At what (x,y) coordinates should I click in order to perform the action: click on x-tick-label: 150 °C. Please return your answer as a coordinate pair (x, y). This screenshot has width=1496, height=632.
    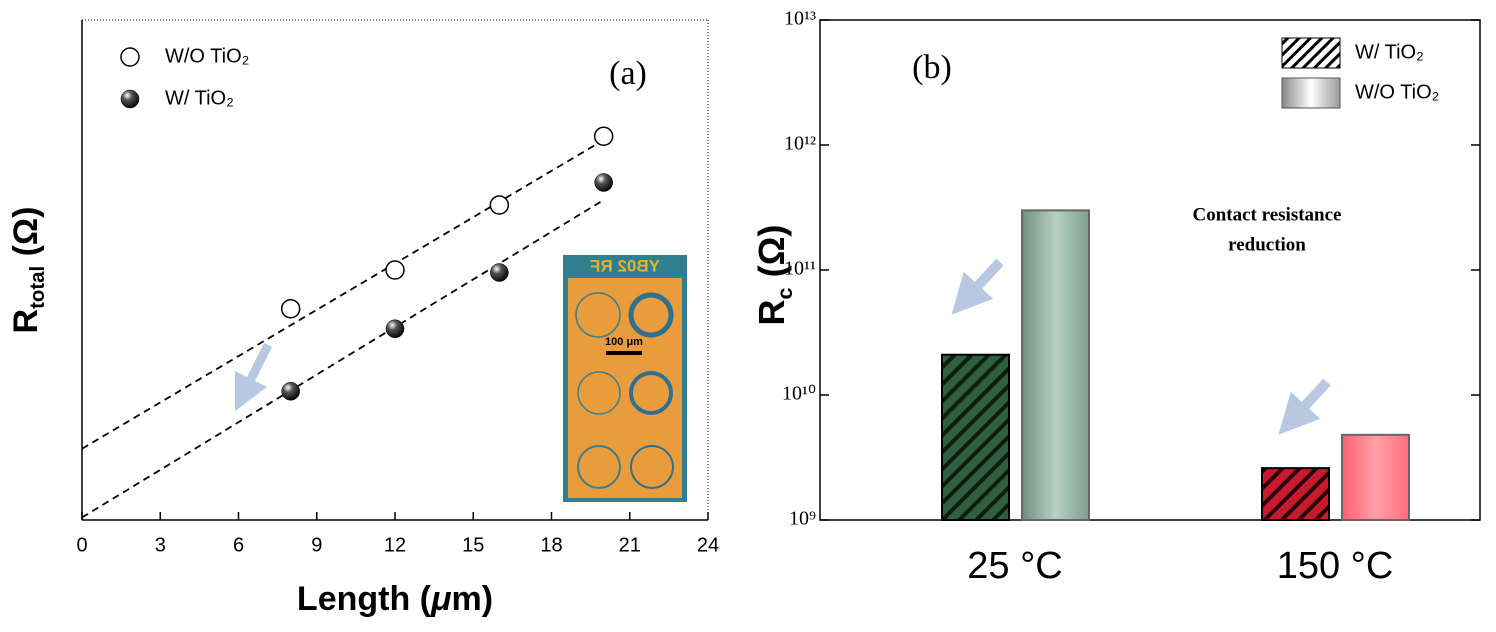
    Looking at the image, I should click on (1335, 566).